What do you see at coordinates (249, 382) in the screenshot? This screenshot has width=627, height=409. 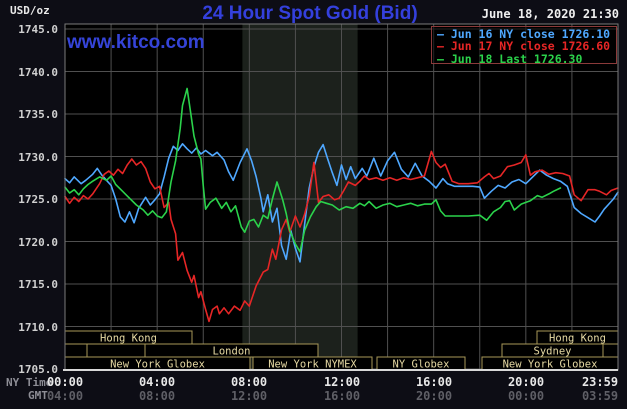 I see `ny-time-tick-label: 08:00` at bounding box center [249, 382].